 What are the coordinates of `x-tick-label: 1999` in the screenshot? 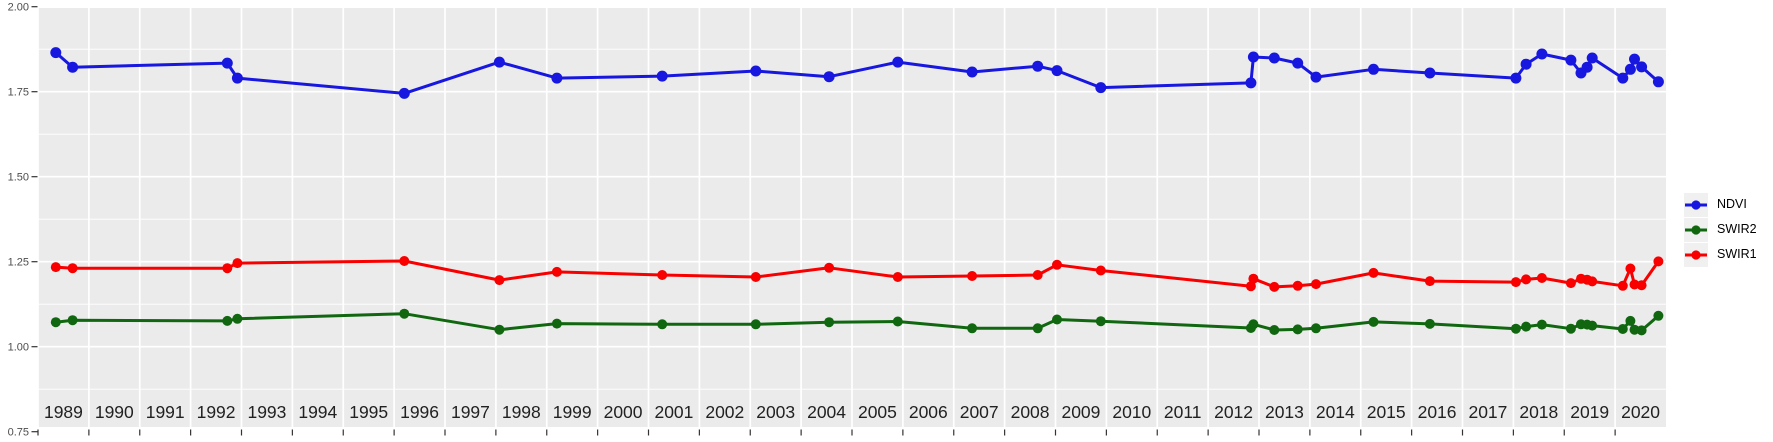 It's located at (572, 412).